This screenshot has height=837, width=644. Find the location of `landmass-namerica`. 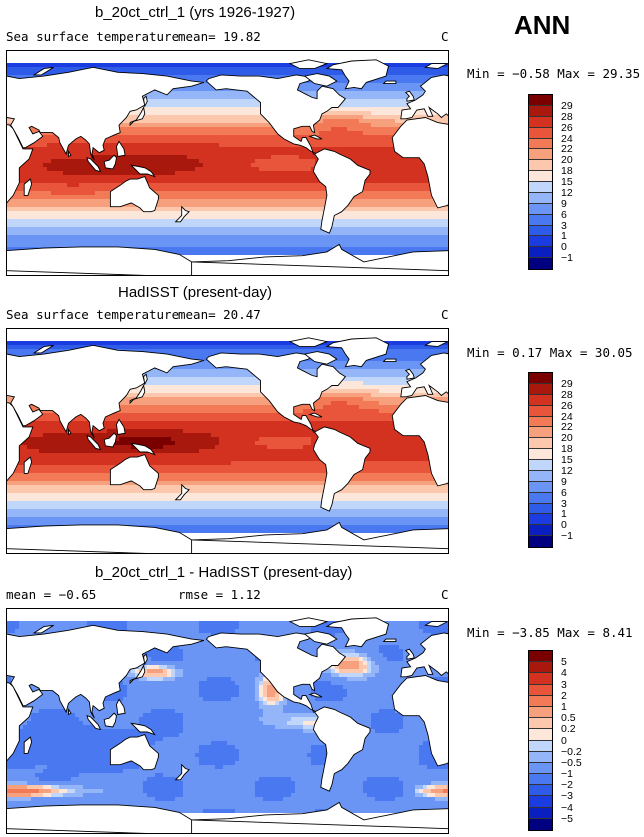

landmass-namerica is located at coordinates (276, 672).